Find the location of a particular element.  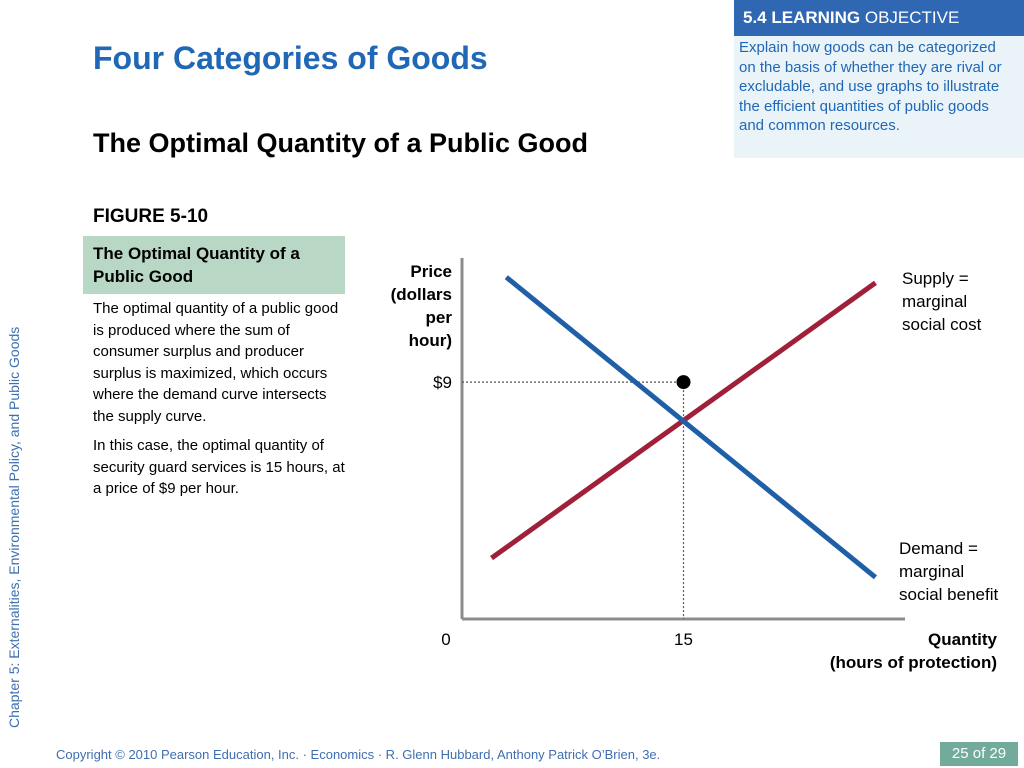

demand-label-line: social benefit is located at coordinates (949, 594).